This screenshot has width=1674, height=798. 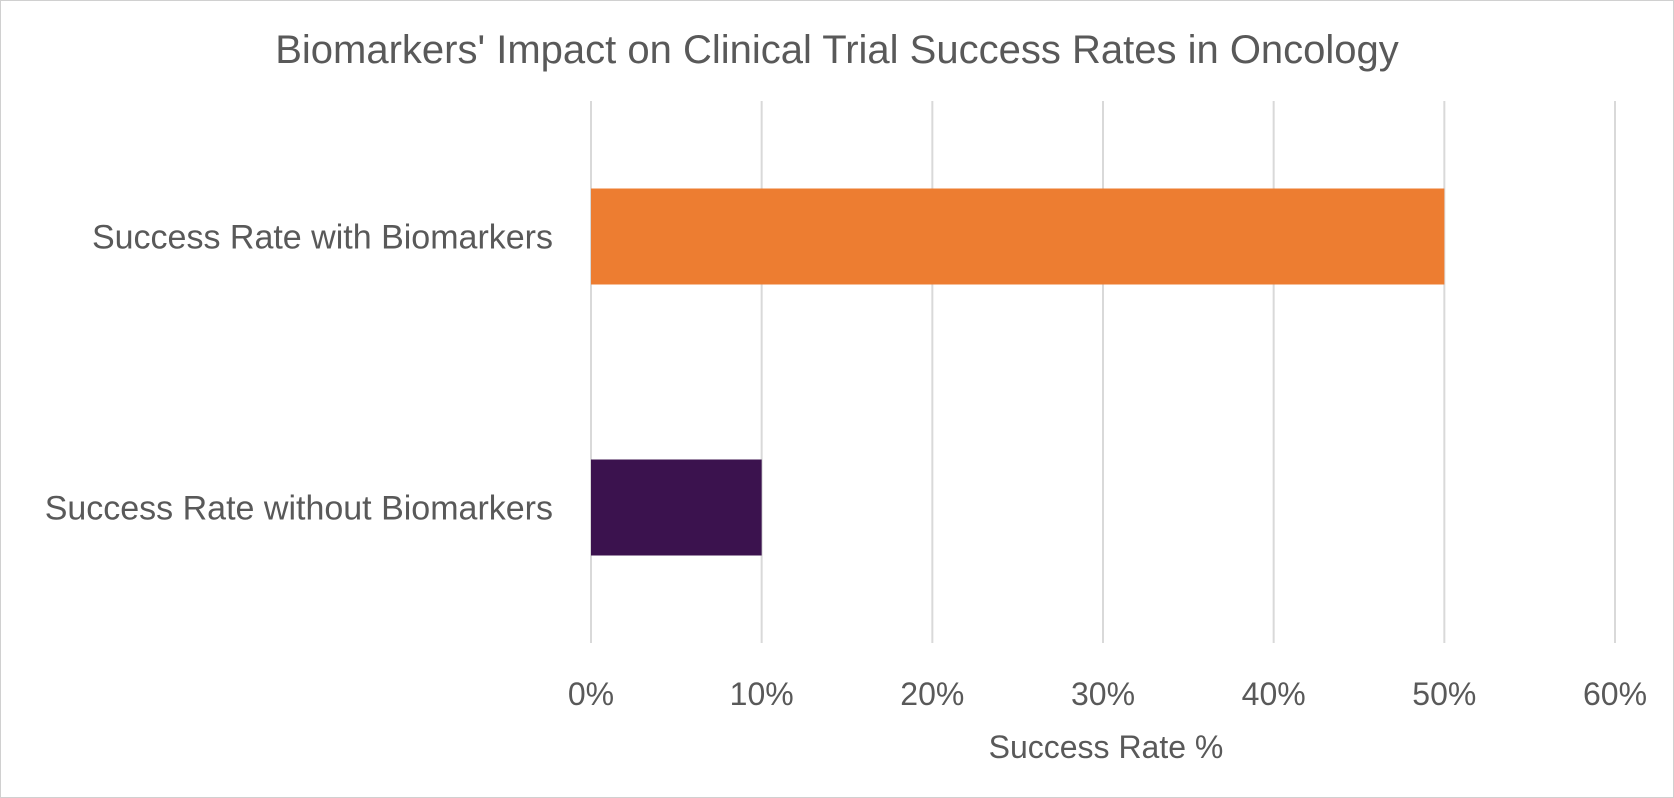 What do you see at coordinates (1274, 694) in the screenshot?
I see `x-tick-label-40: 40%` at bounding box center [1274, 694].